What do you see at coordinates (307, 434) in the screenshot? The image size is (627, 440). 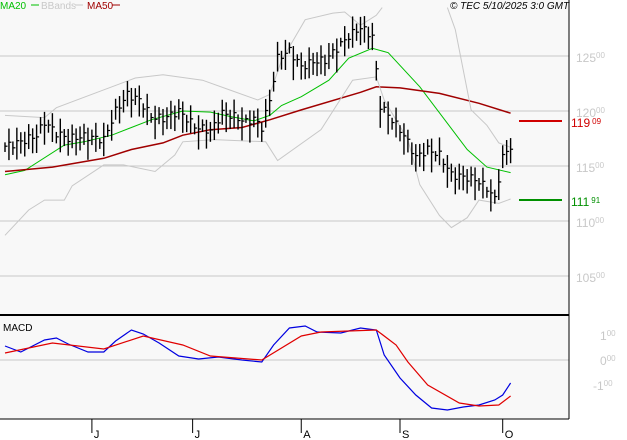 I see `month-label: A` at bounding box center [307, 434].